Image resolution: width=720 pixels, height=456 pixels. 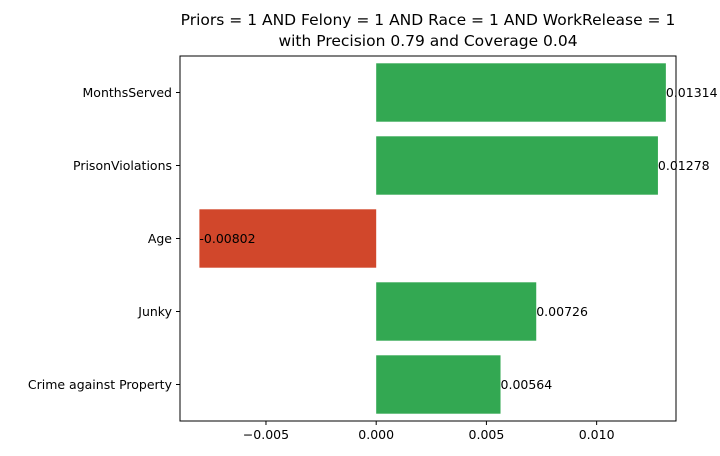 What do you see at coordinates (527, 384) in the screenshot?
I see `bar-value-label-4: 0.00564` at bounding box center [527, 384].